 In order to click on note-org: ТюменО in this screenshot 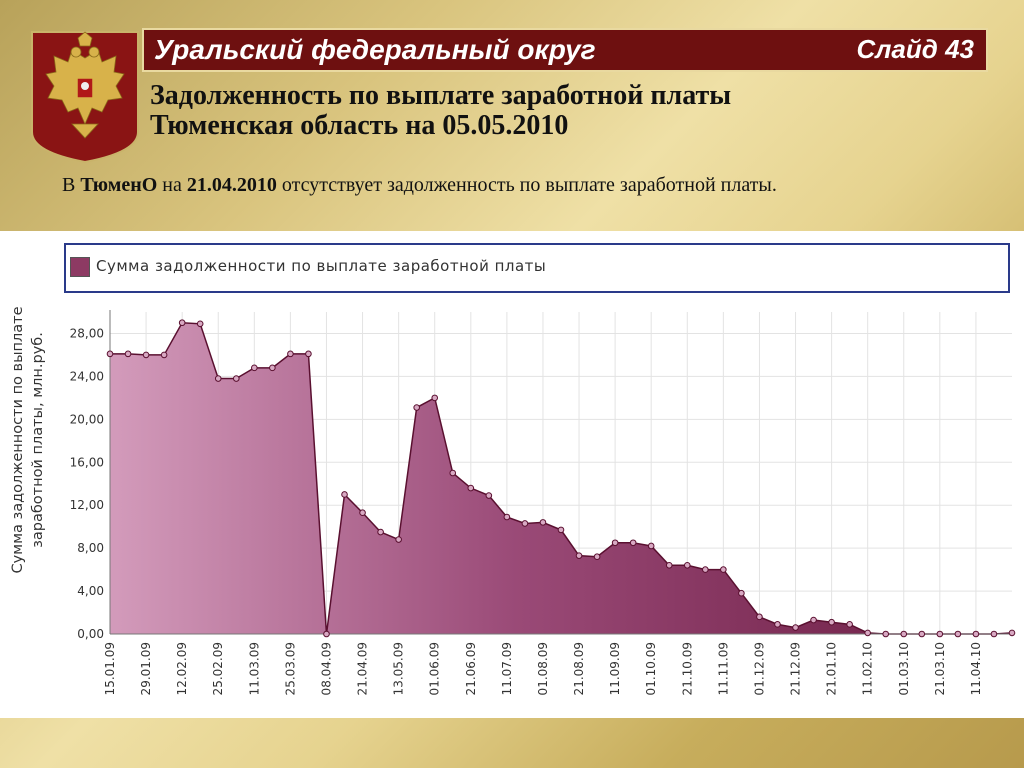, I will do `click(119, 185)`.